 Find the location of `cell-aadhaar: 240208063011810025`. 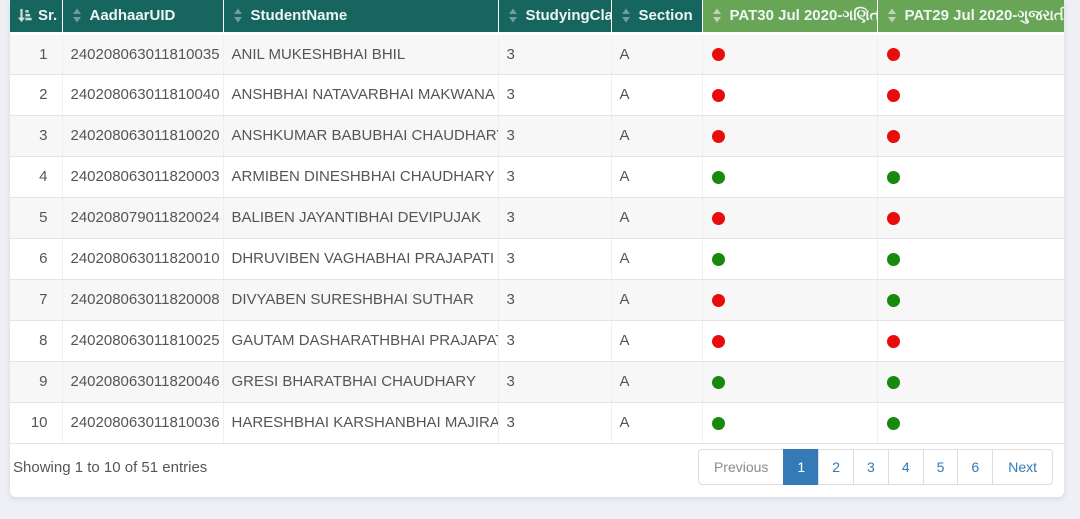

cell-aadhaar: 240208063011810025 is located at coordinates (143, 341).